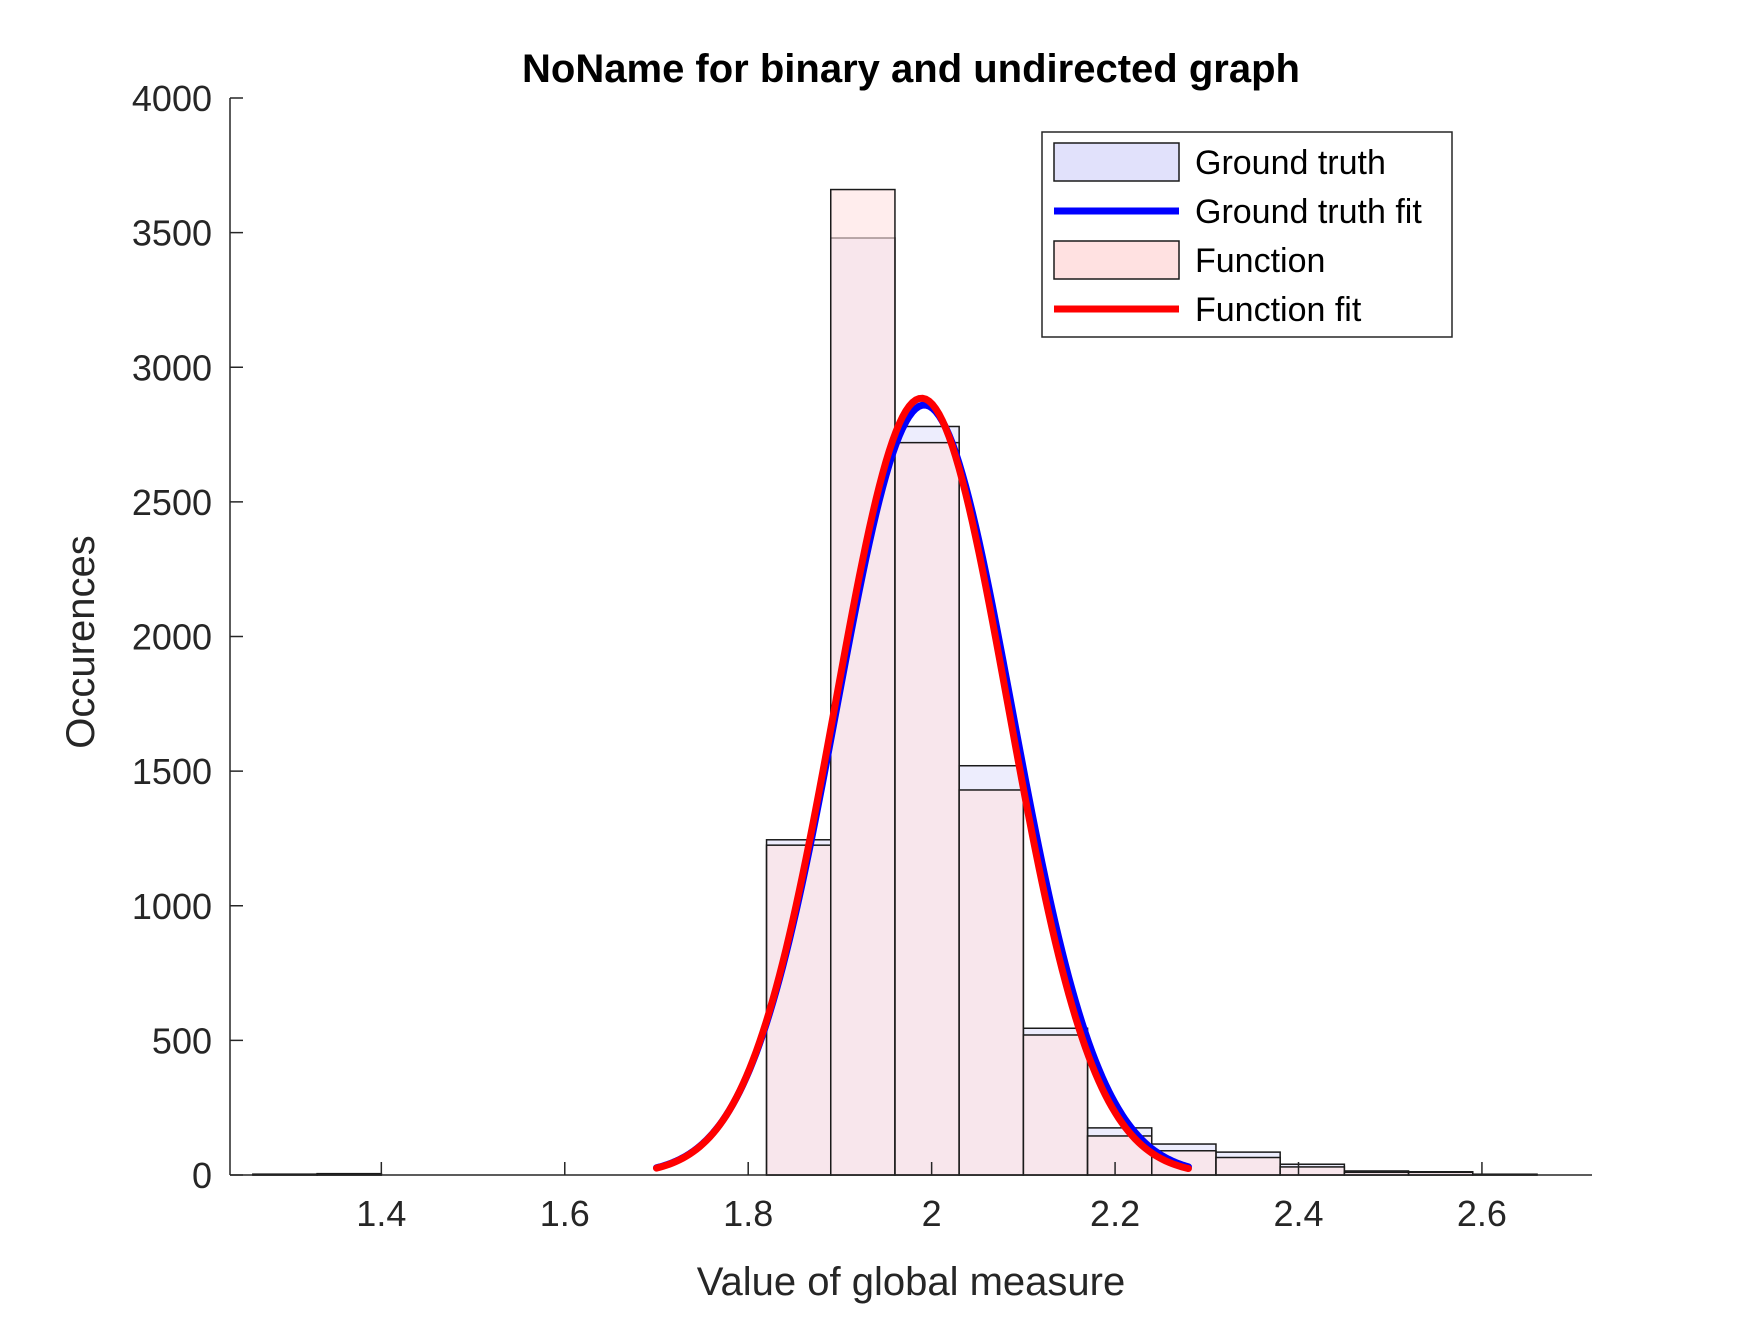  Describe the element at coordinates (1115, 1213) in the screenshot. I see `x-tick-label: 2.2` at that location.